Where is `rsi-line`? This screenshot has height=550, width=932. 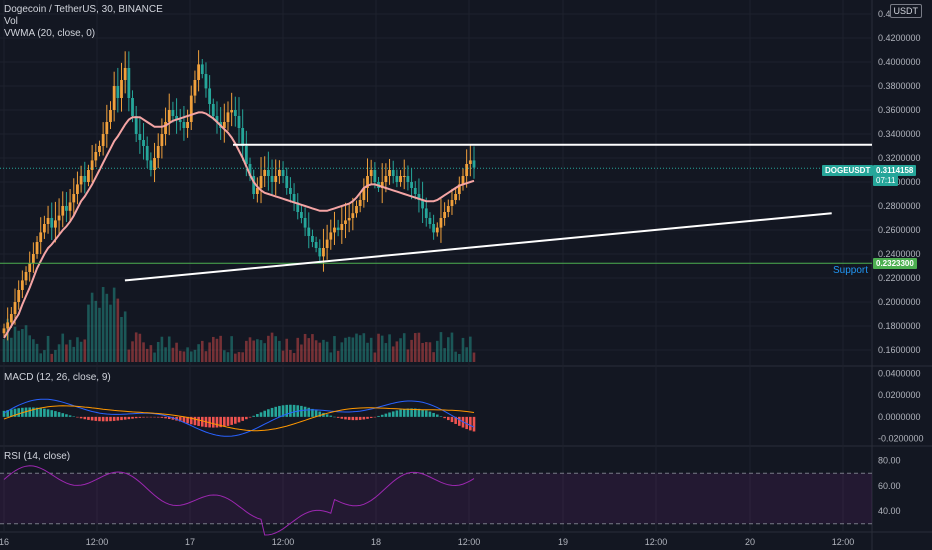
rsi-line is located at coordinates (239, 500).